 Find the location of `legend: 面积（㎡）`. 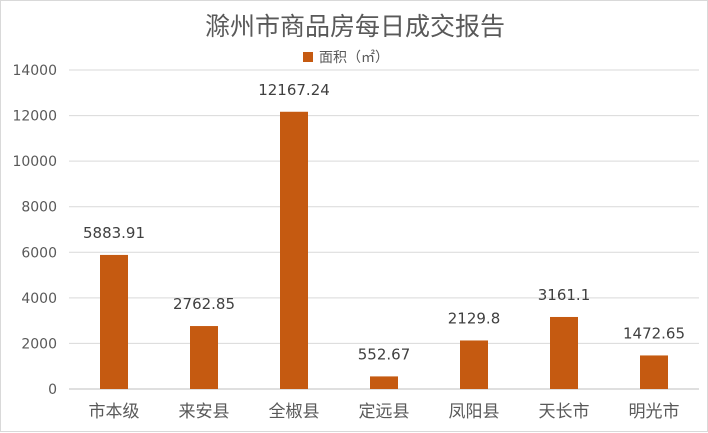

legend: 面积（㎡） is located at coordinates (346, 58).